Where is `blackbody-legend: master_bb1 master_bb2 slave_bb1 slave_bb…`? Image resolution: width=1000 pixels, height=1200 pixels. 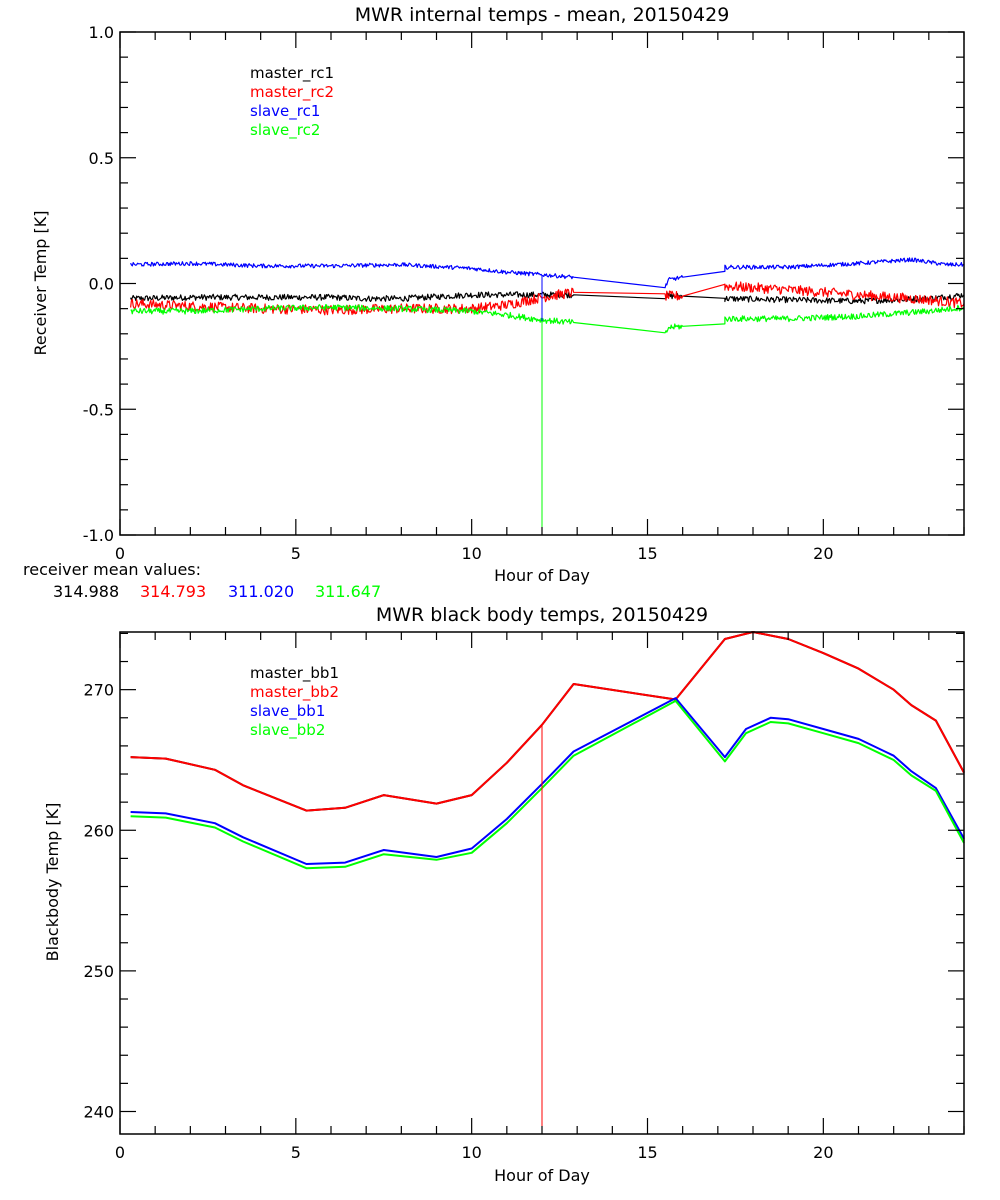 blackbody-legend: master_bb1 master_bb2 slave_bb1 slave_bb… is located at coordinates (294, 702).